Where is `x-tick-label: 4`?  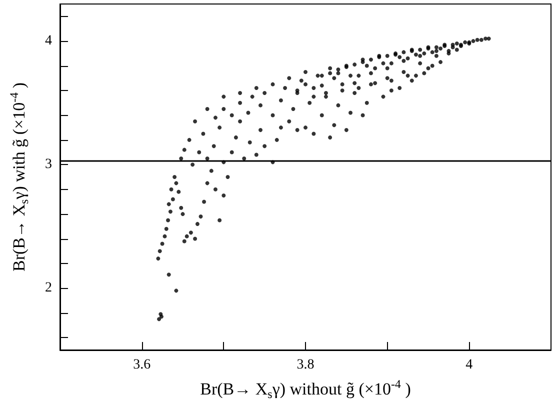
x-tick-label: 4 is located at coordinates (469, 365).